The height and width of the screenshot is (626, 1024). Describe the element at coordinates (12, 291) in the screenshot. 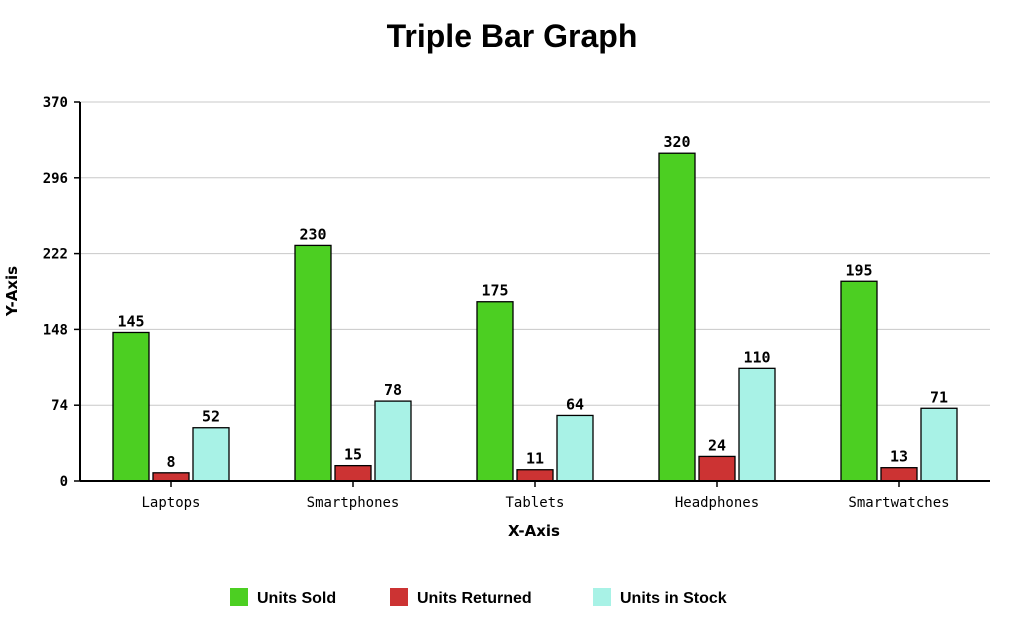

I see `y-axis-title: Y-Axis` at that location.